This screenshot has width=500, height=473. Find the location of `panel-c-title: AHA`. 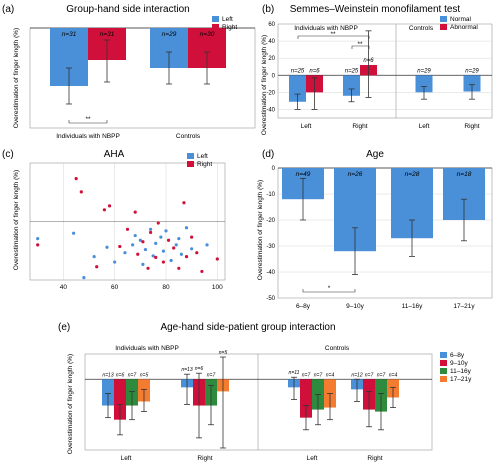

panel-c-title: AHA is located at coordinates (114, 154).